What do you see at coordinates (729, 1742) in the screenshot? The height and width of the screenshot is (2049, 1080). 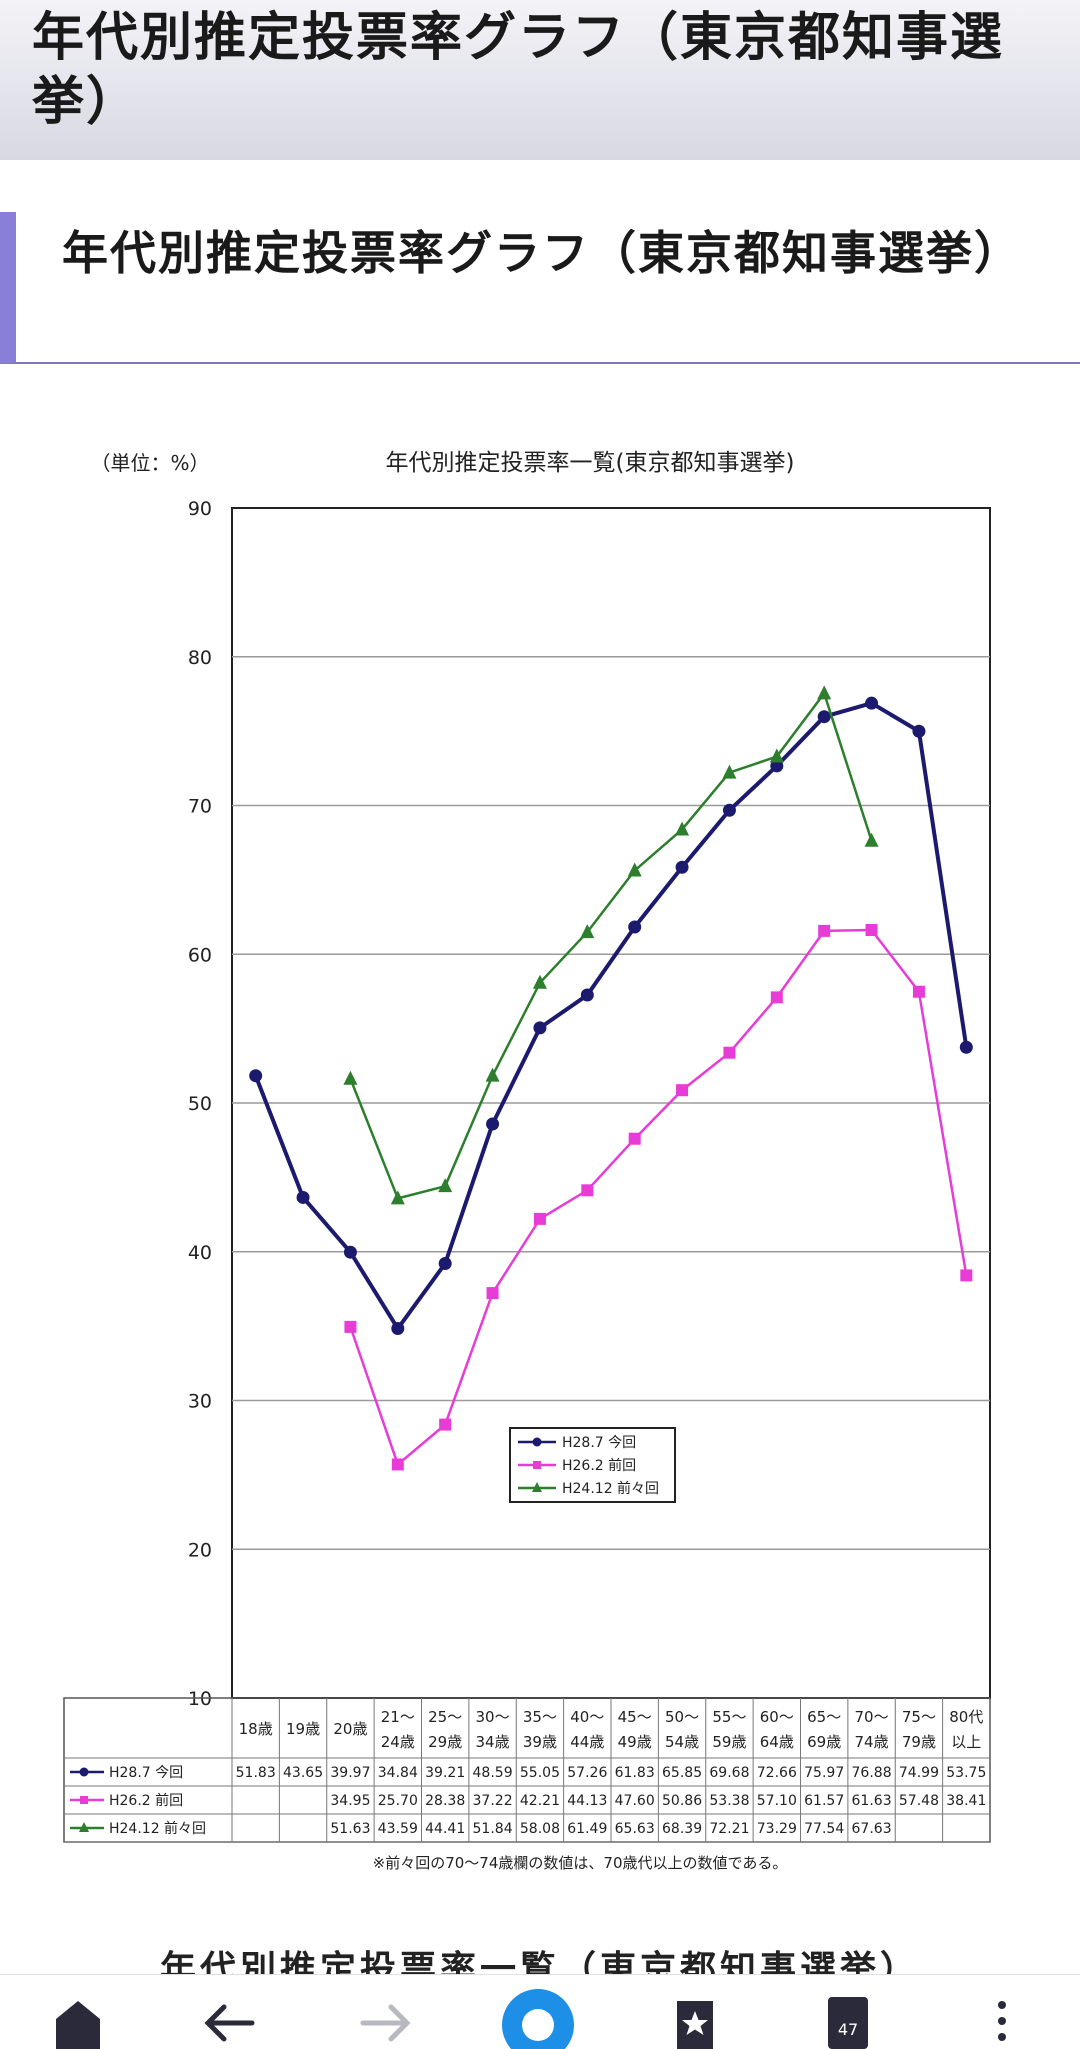 I see `category-label: 59歳` at bounding box center [729, 1742].